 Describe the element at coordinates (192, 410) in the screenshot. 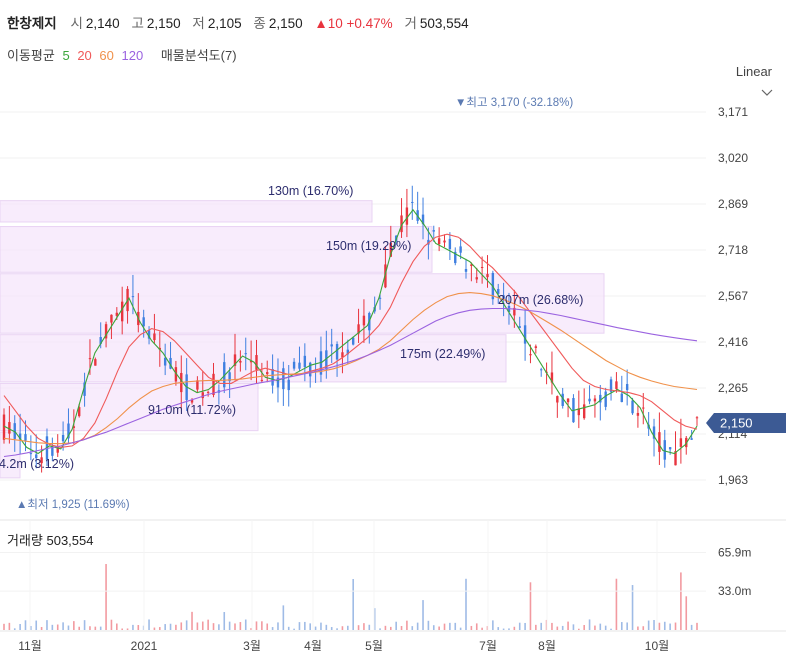

I see `volume-profile-label: 91.0m (11.72%)` at that location.